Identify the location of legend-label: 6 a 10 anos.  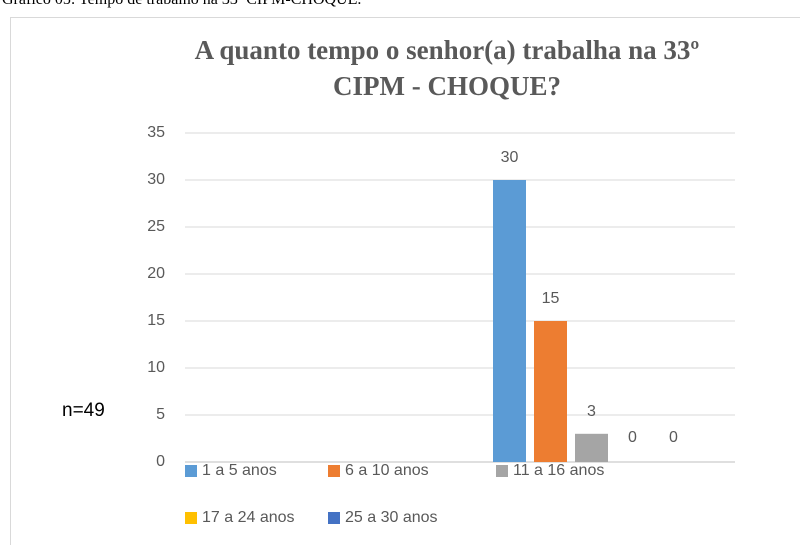
(387, 470).